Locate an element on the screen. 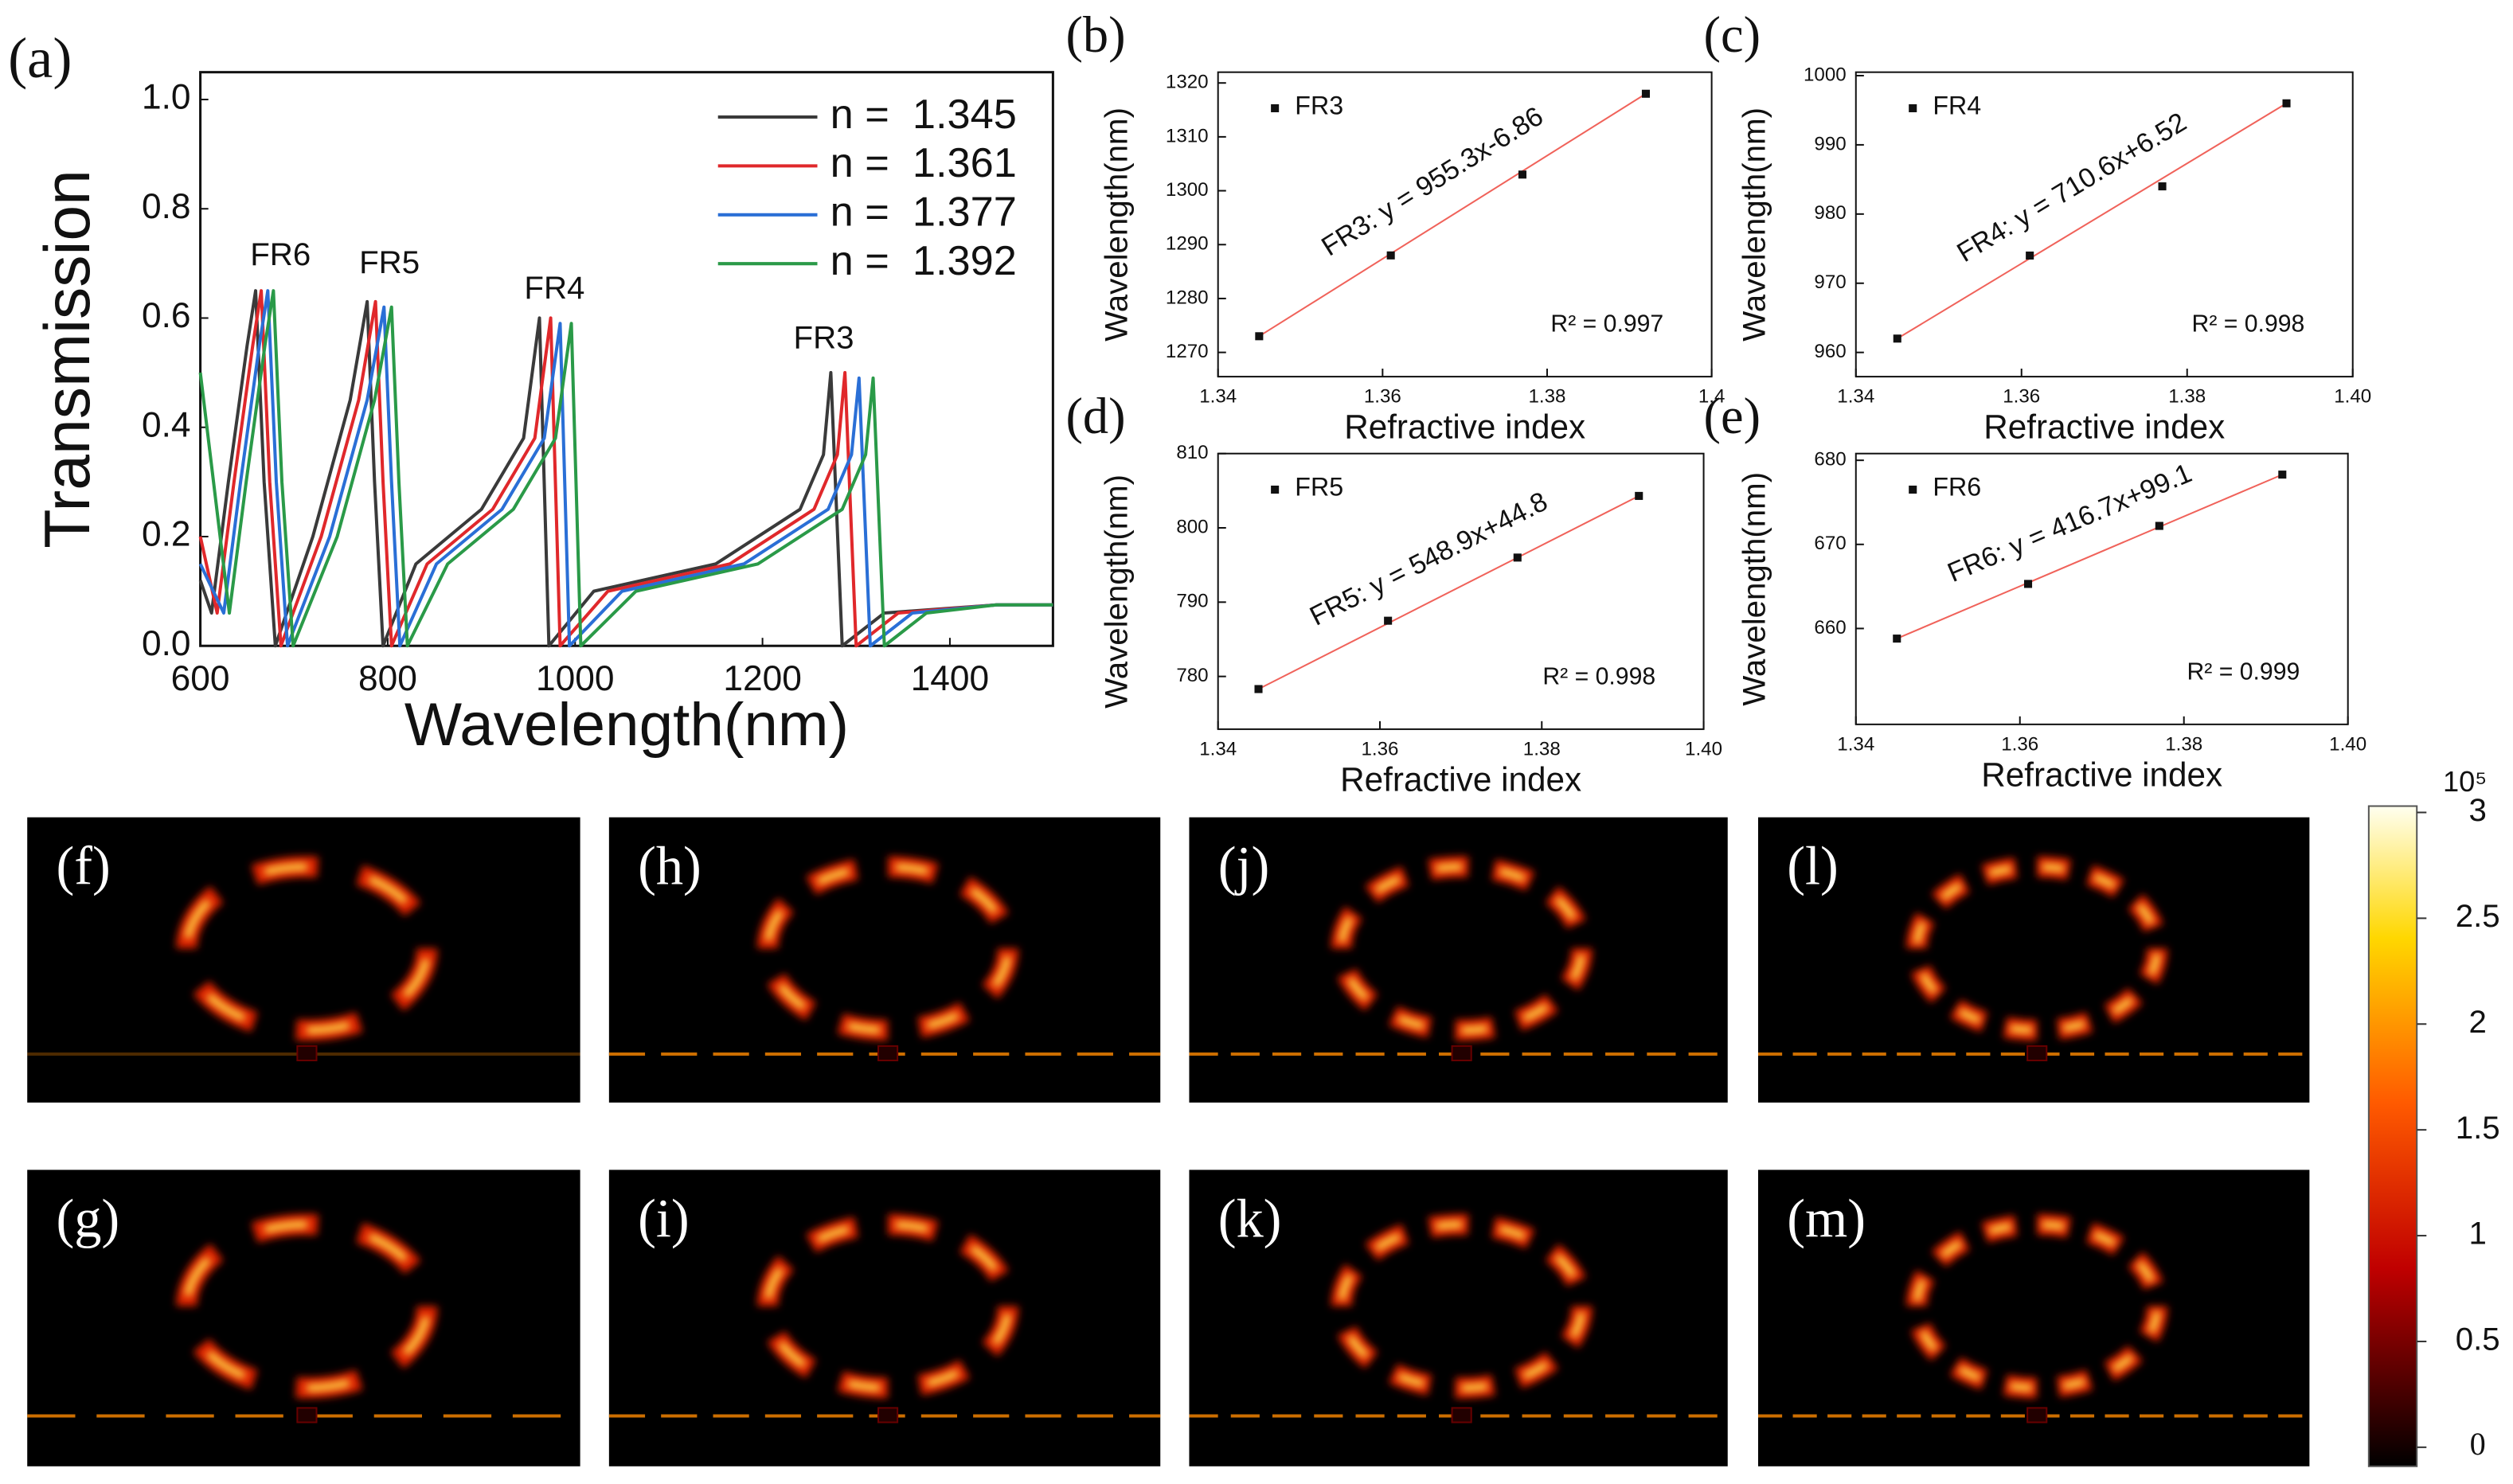 The width and height of the screenshot is (2513, 1484). peak-annotation: FR6 is located at coordinates (280, 254).